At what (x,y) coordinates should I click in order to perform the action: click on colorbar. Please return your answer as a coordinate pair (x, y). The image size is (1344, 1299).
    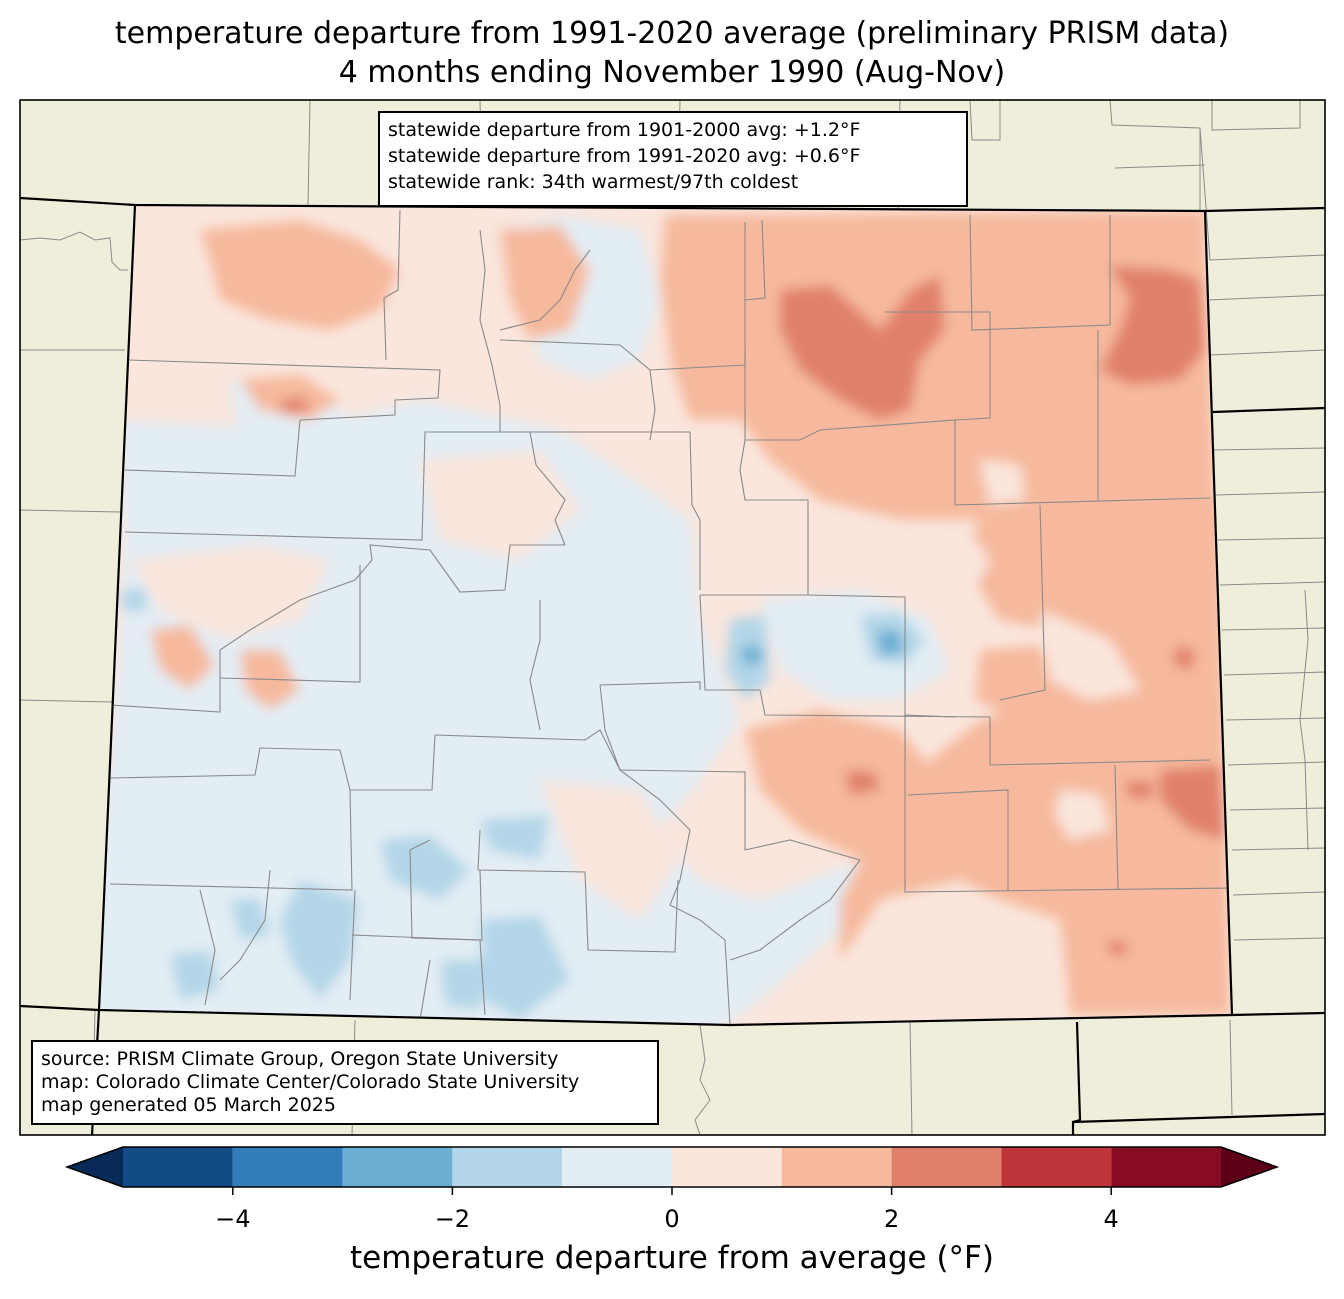
    Looking at the image, I should click on (672, 1170).